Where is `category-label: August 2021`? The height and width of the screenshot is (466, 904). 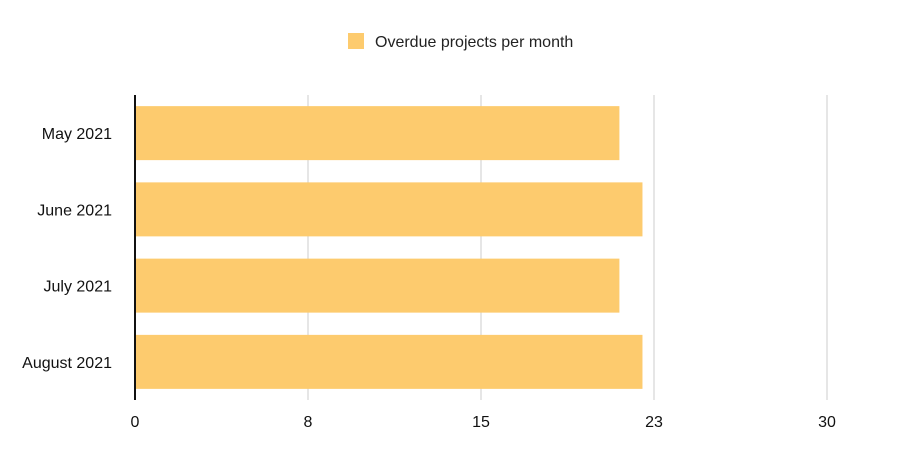
category-label: August 2021 is located at coordinates (67, 363).